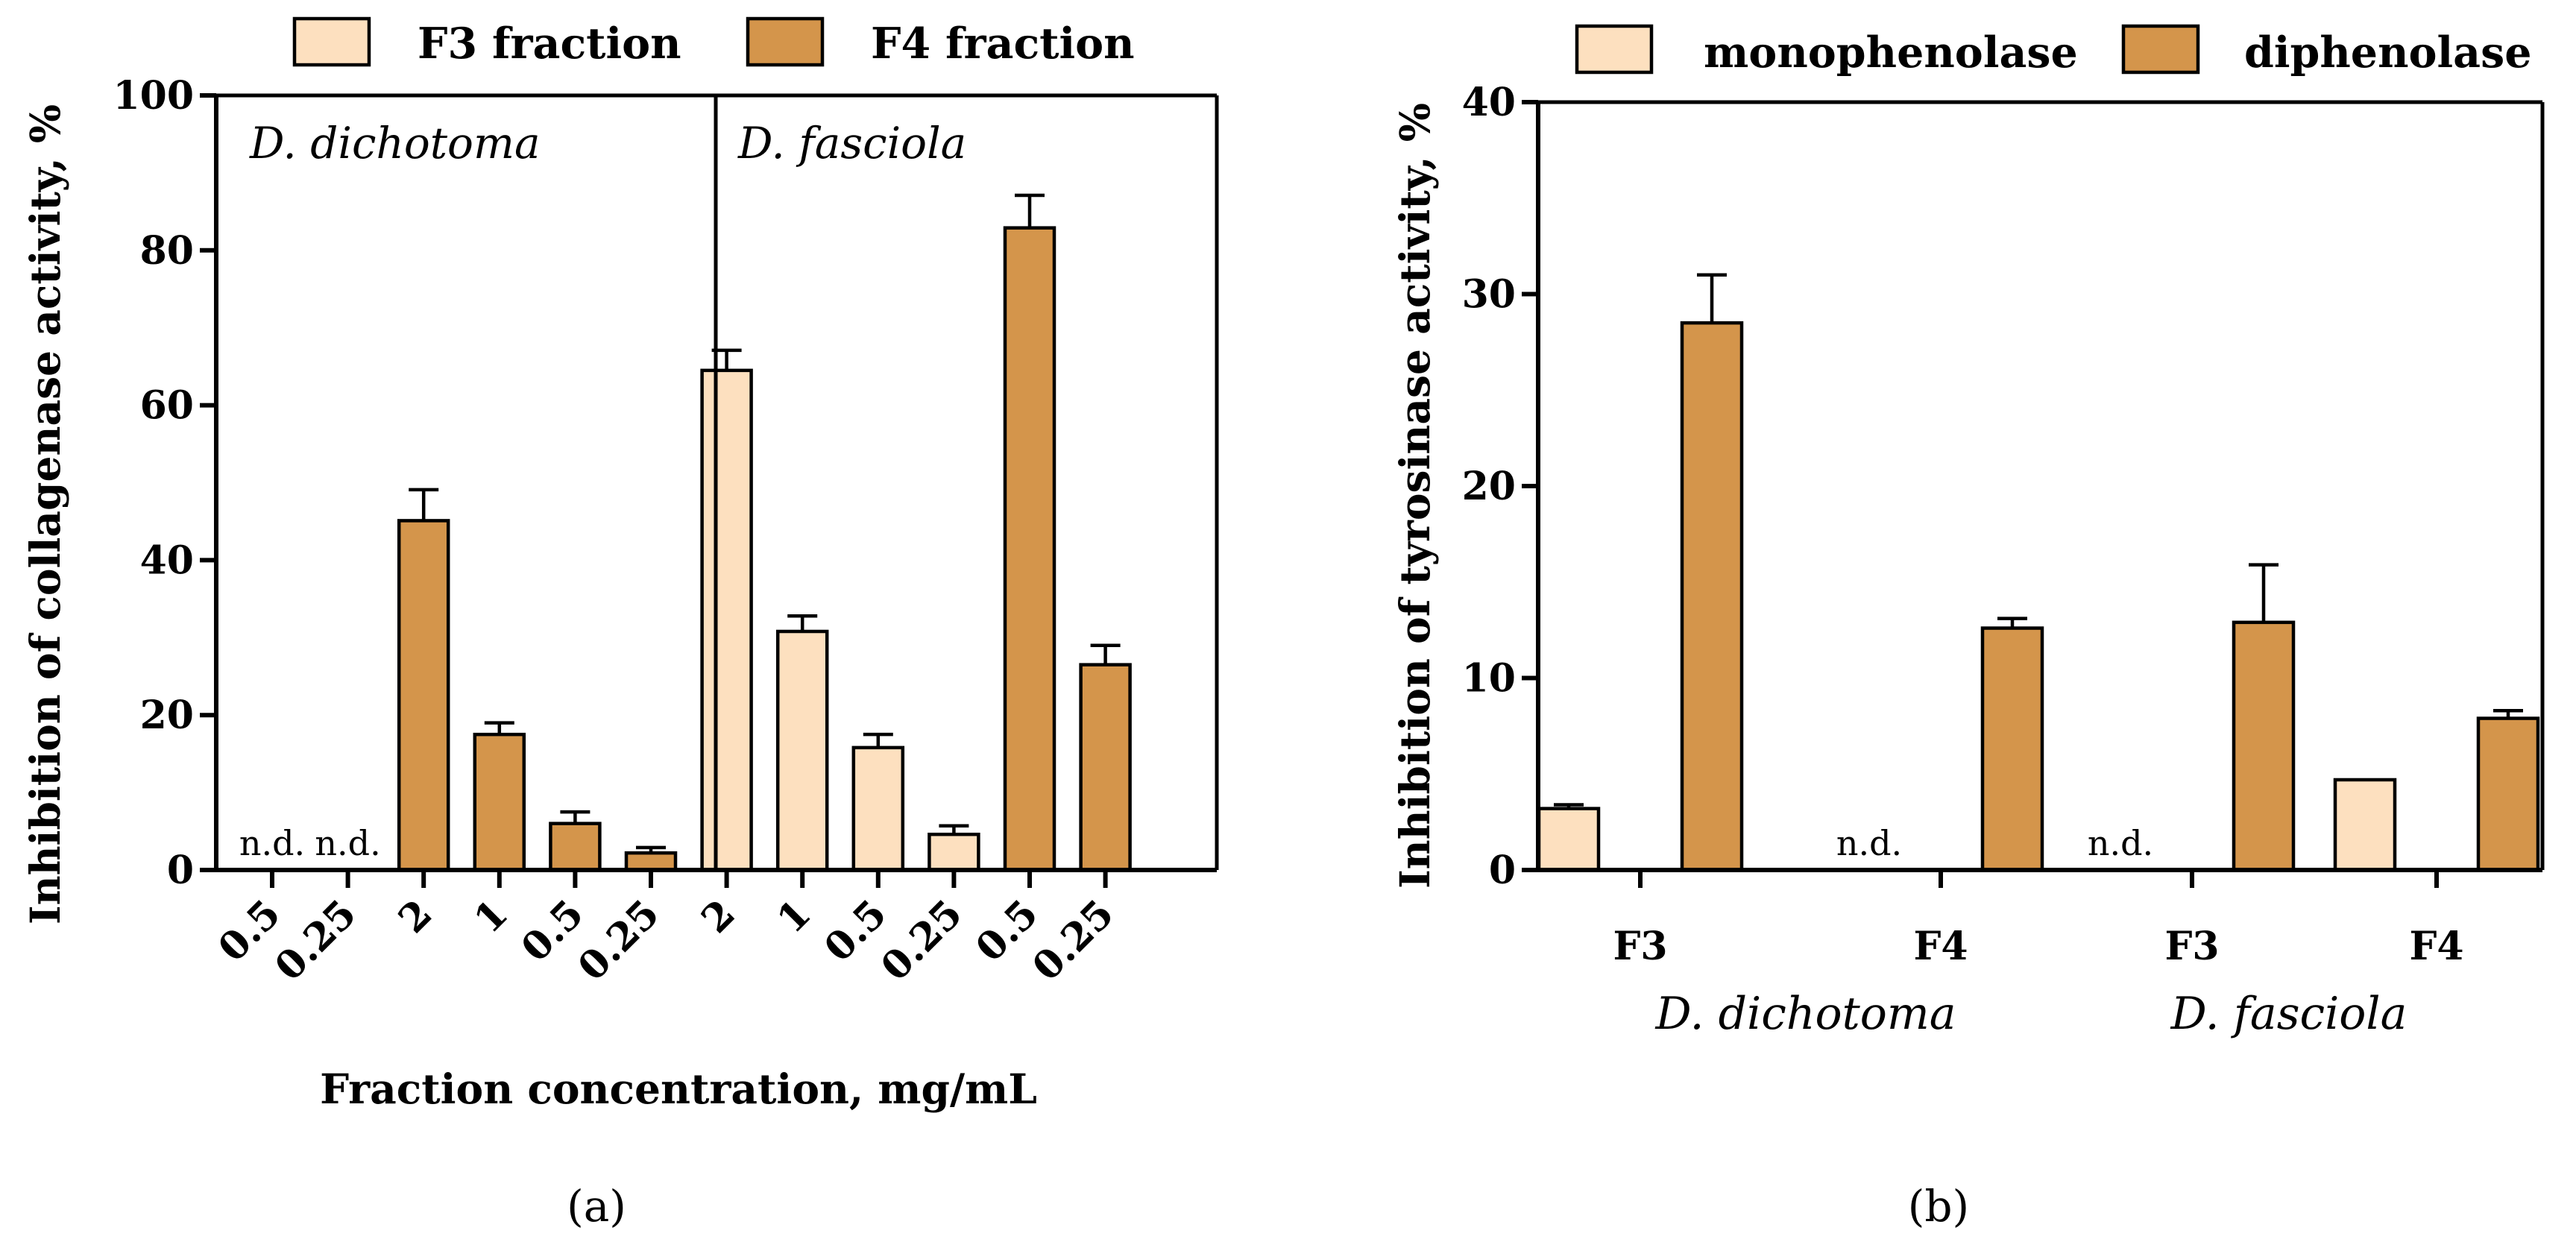 This screenshot has height=1242, width=2576. Describe the element at coordinates (651, 861) in the screenshot. I see `bar-a-d-dichotoma-0-25-f4` at that location.